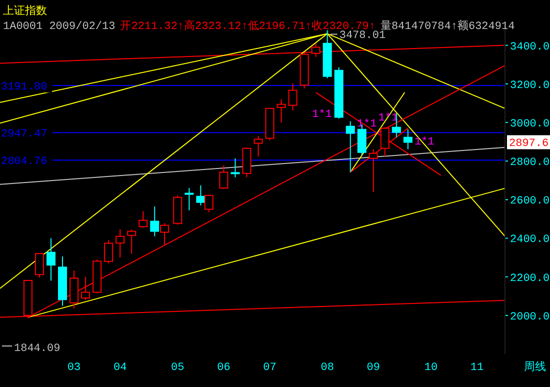 The image size is (550, 387). Describe the element at coordinates (530, 278) in the screenshot. I see `y-tick-label: 2200.0` at that location.